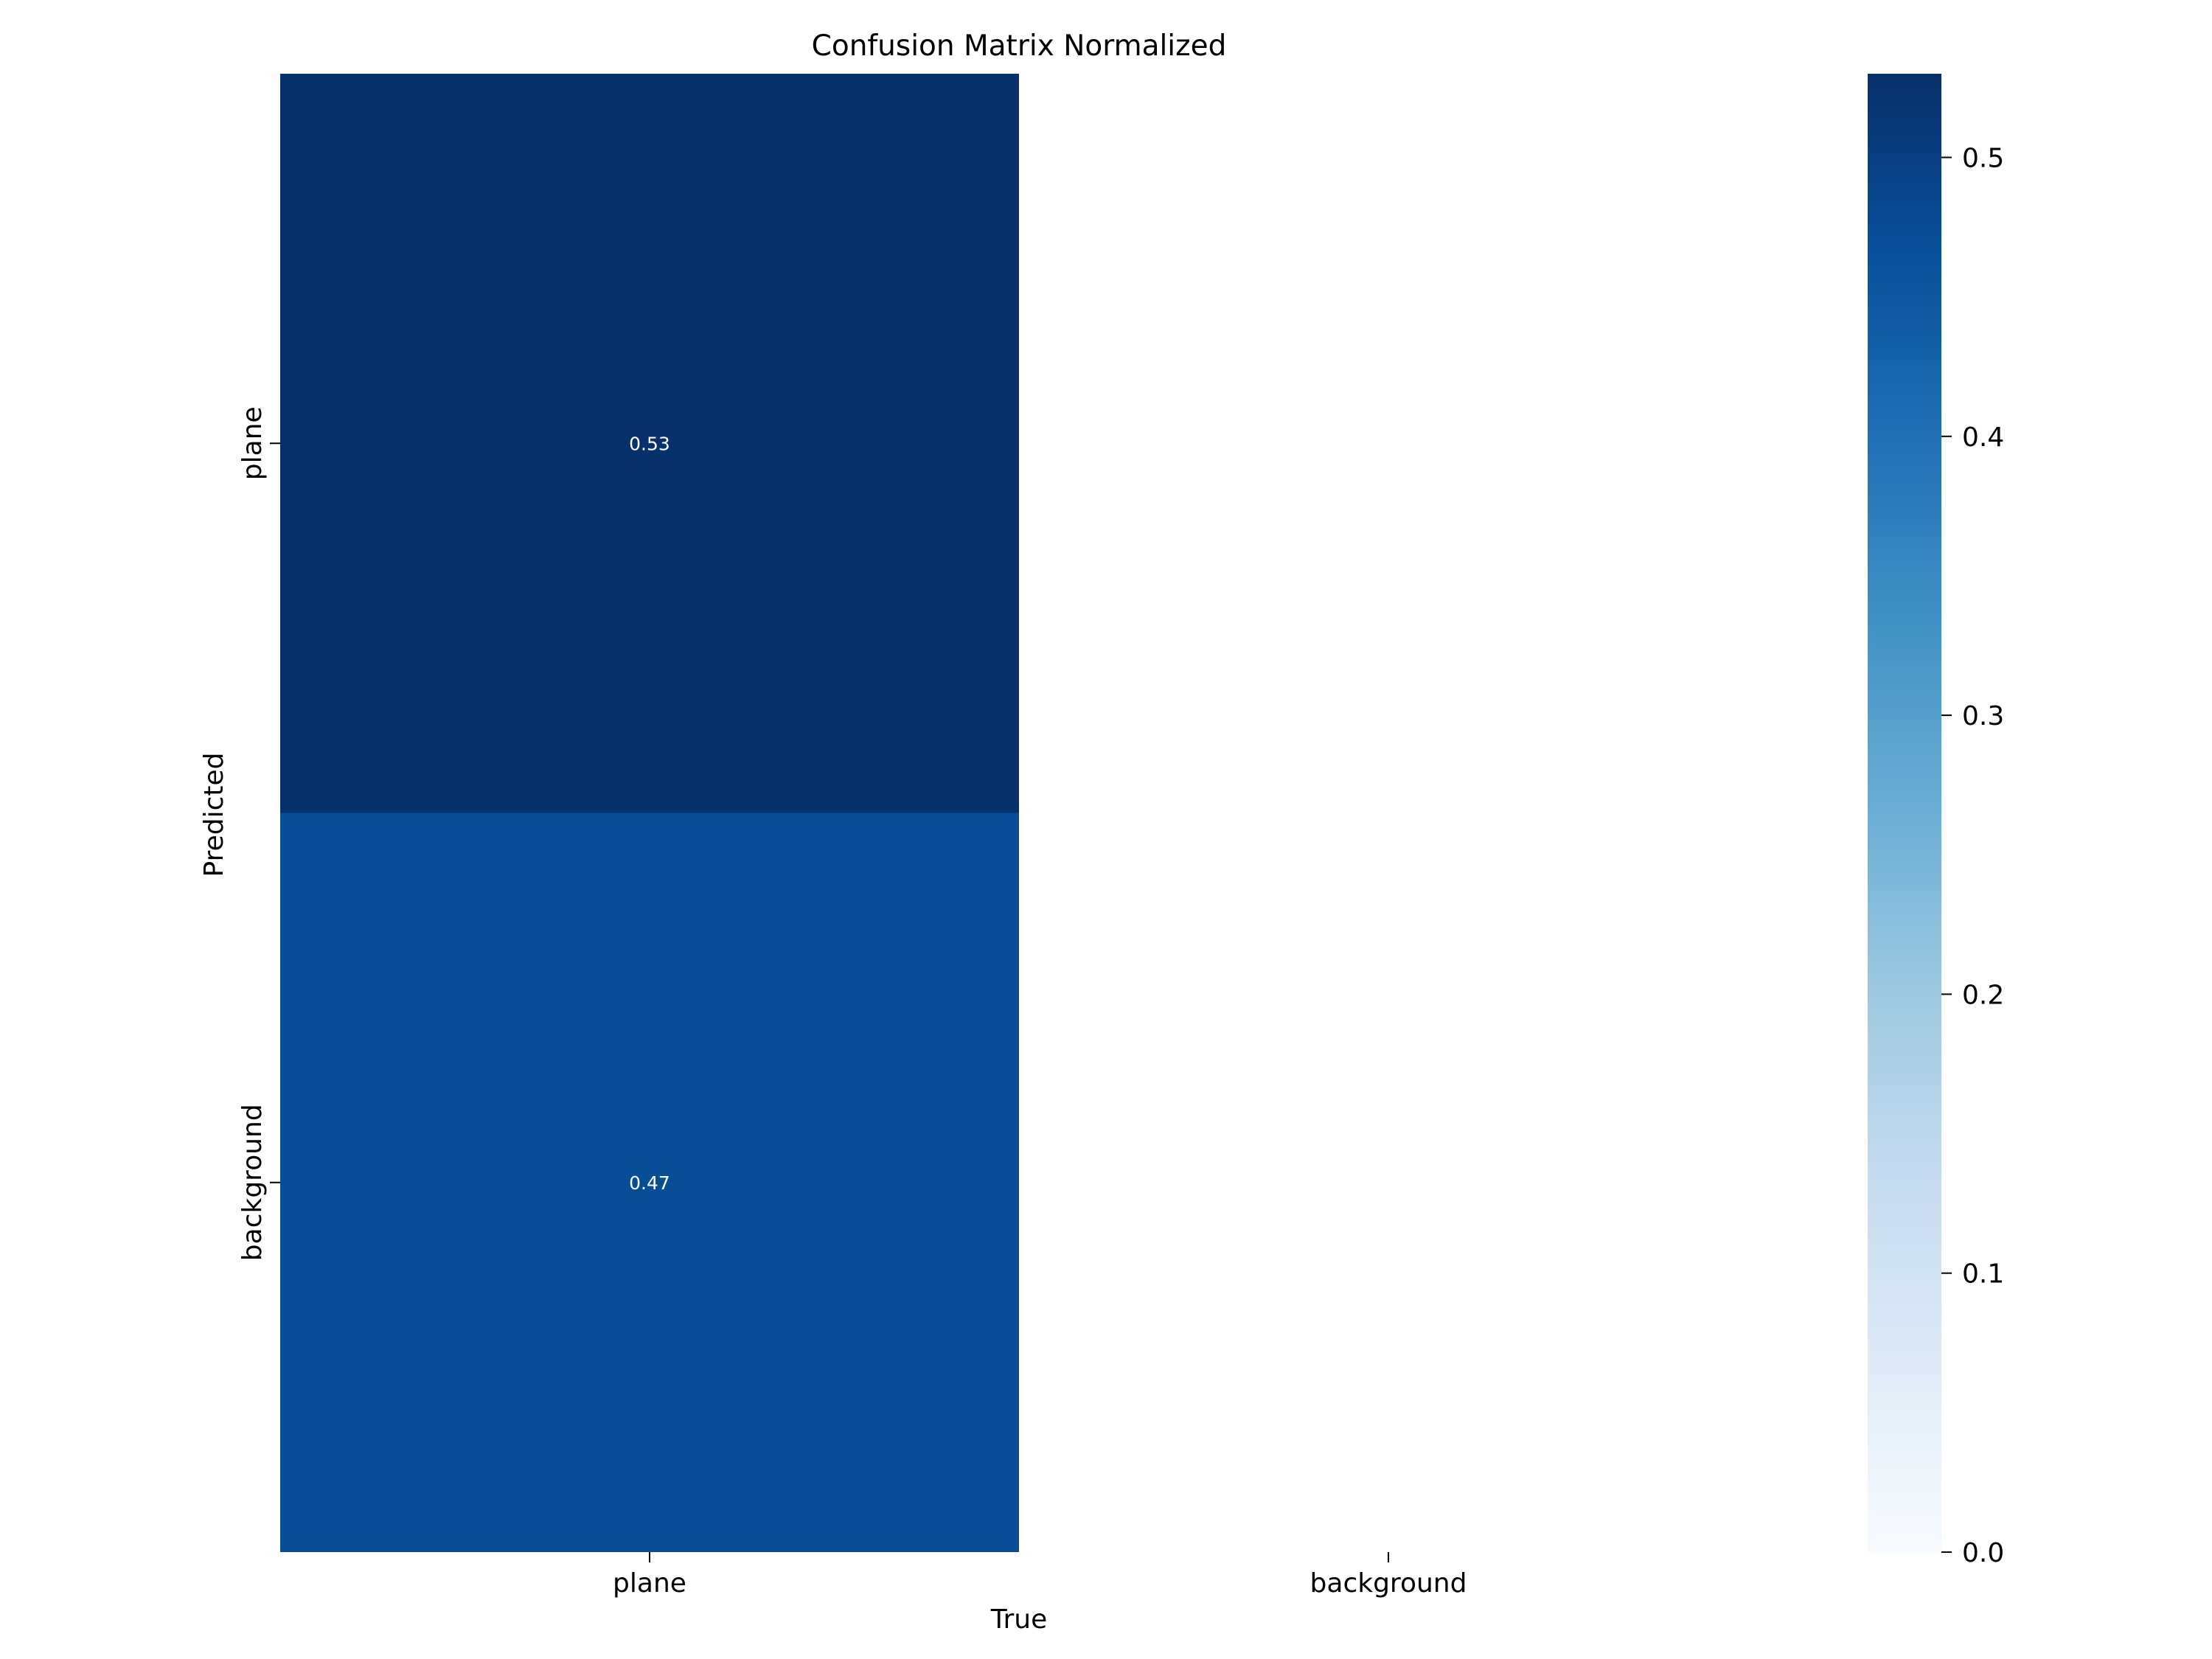 The height and width of the screenshot is (1659, 2212). Describe the element at coordinates (649, 1583) in the screenshot. I see `x-tick-label-plane: plane` at that location.